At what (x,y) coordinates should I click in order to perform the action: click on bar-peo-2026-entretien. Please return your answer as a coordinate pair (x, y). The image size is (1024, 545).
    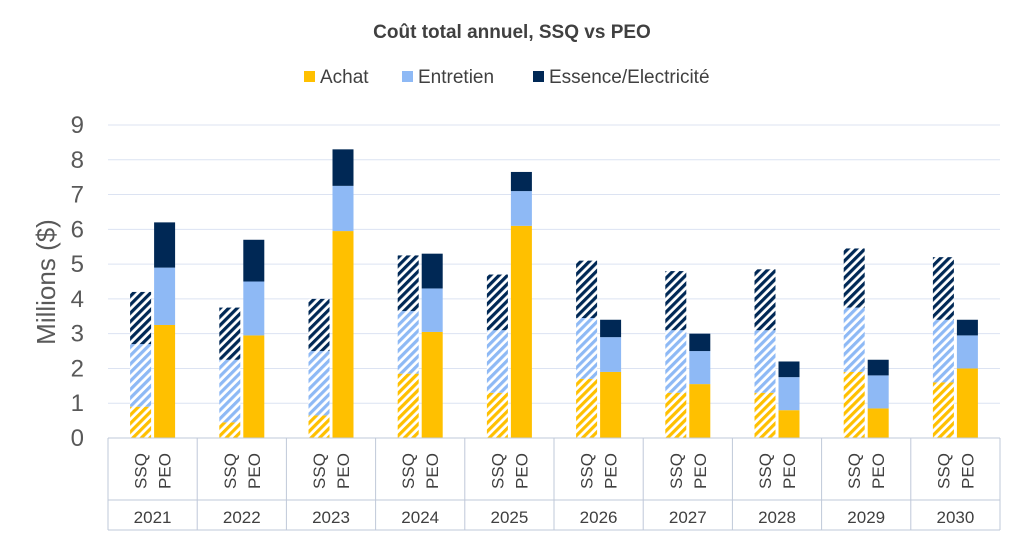
    Looking at the image, I should click on (611, 354).